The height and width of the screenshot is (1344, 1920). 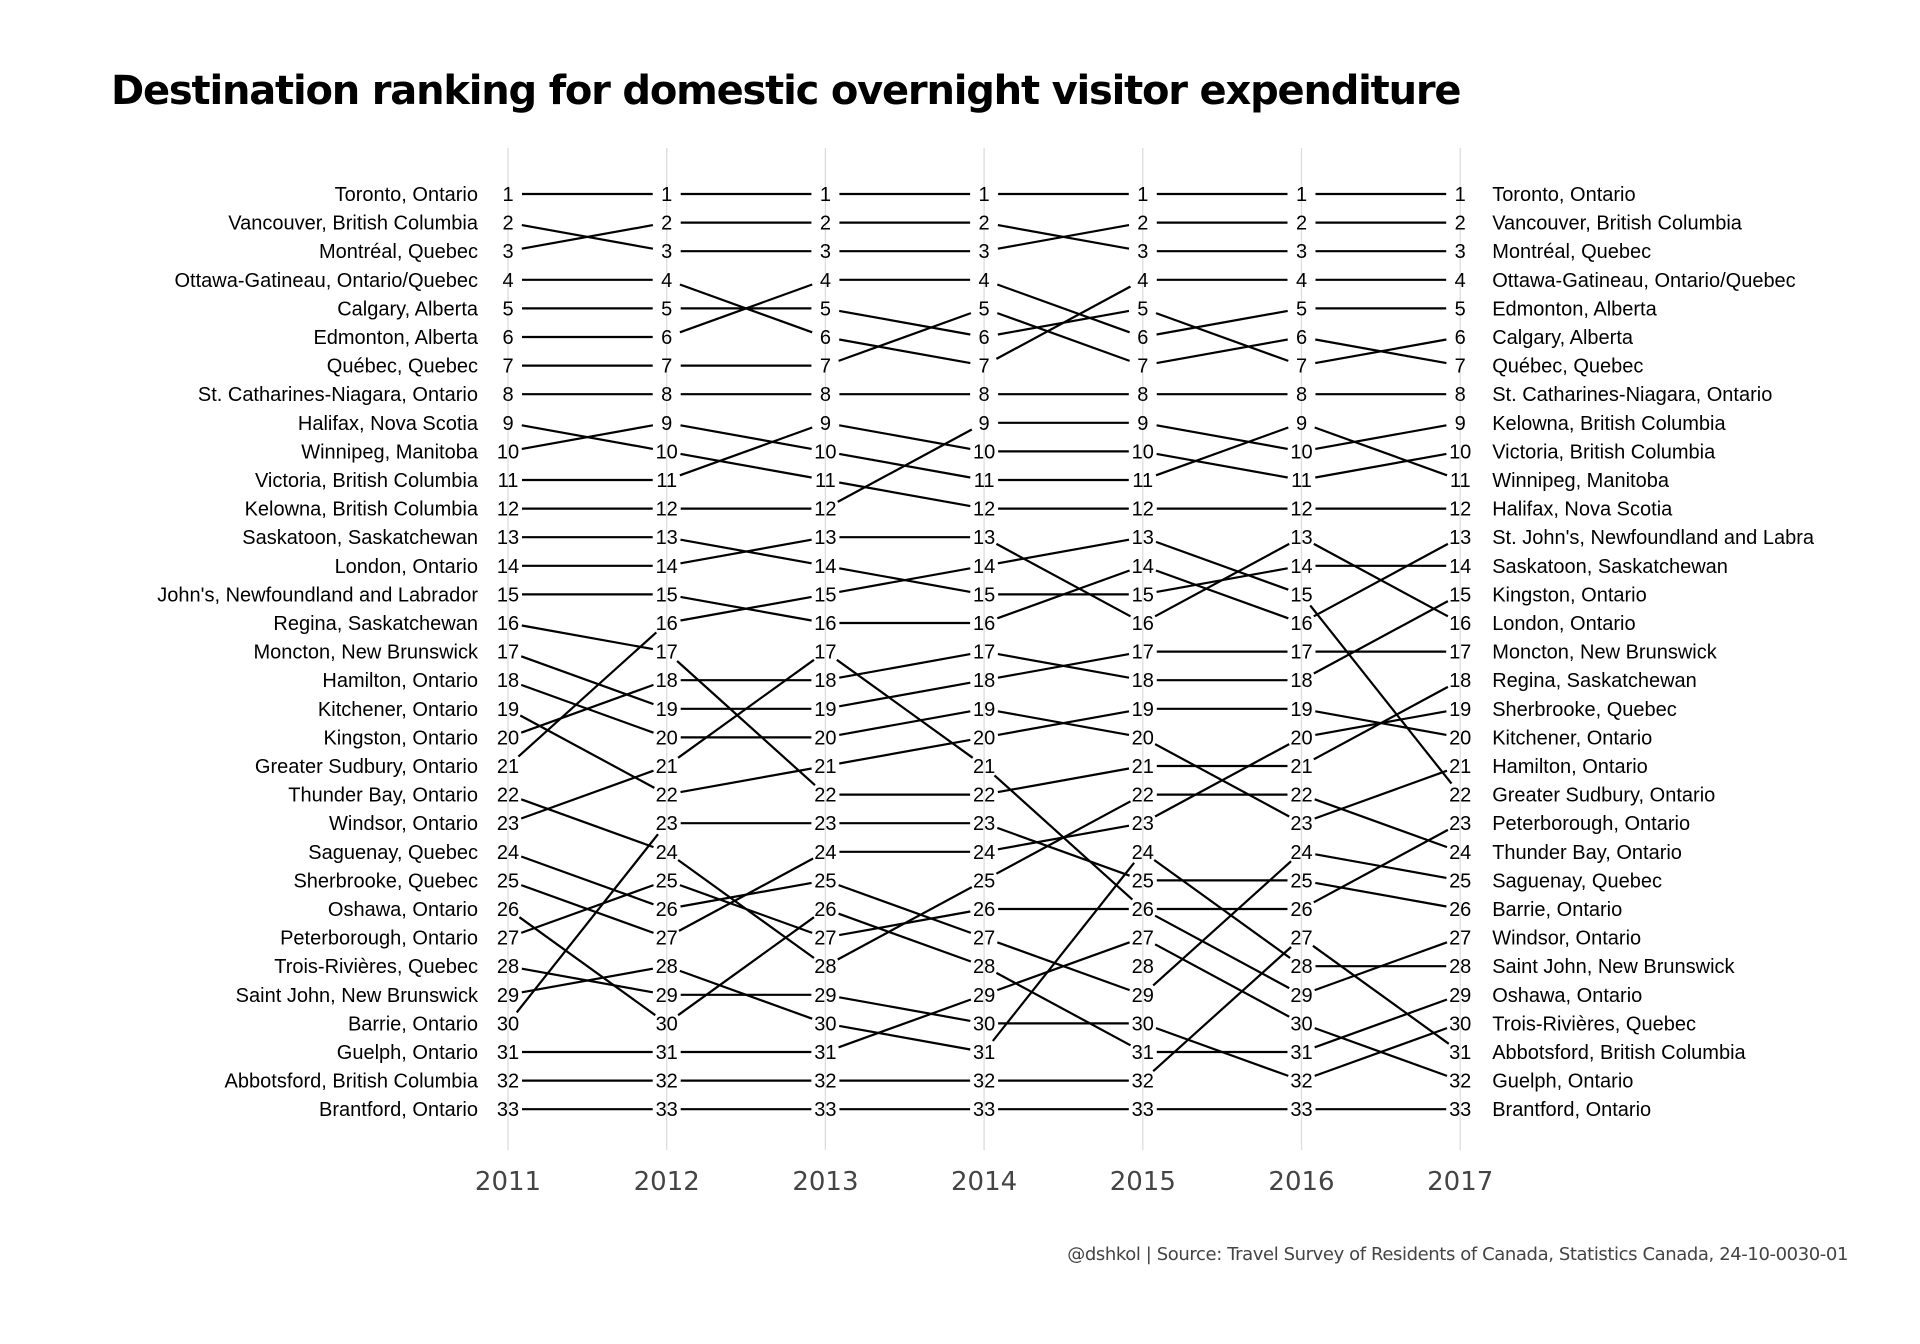 I want to click on rank-label-2013-23: 23, so click(x=825, y=824).